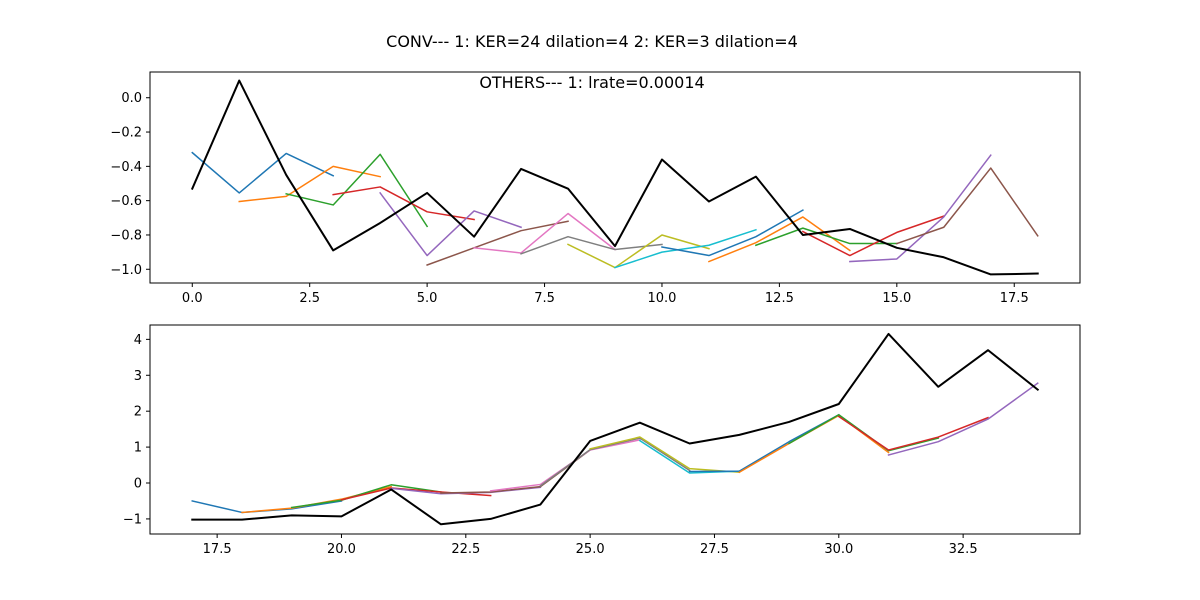  Describe the element at coordinates (126, 167) in the screenshot. I see `y-tick-label: −0.4` at that location.